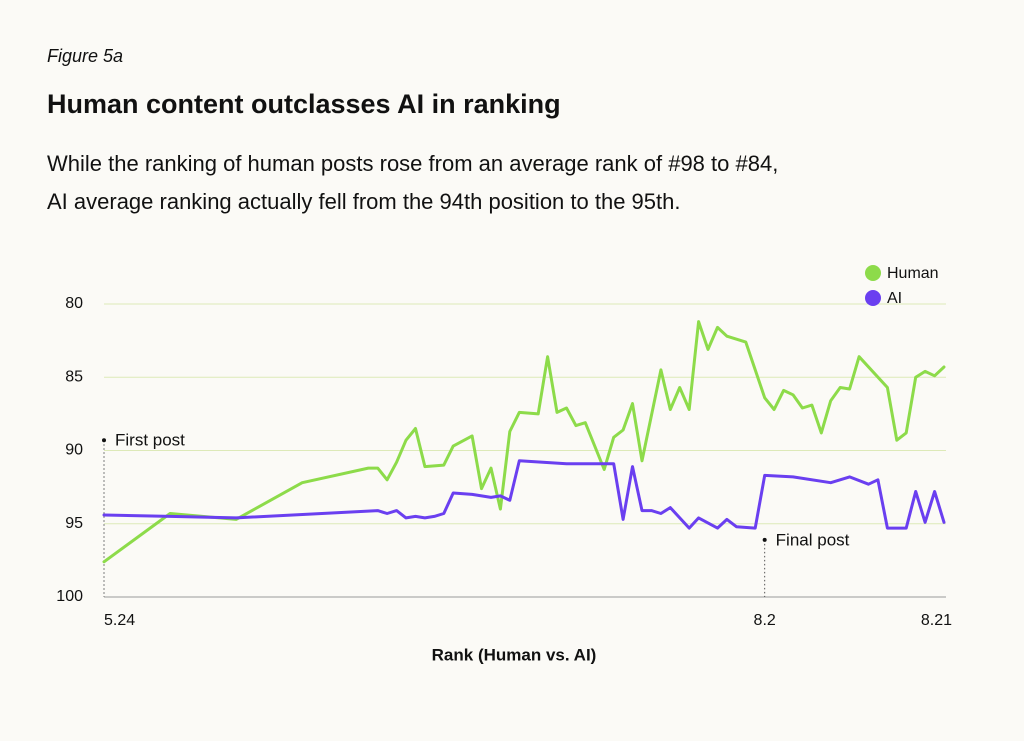  What do you see at coordinates (514, 654) in the screenshot?
I see `x-axis-label: Rank (Human vs. AI)` at bounding box center [514, 654].